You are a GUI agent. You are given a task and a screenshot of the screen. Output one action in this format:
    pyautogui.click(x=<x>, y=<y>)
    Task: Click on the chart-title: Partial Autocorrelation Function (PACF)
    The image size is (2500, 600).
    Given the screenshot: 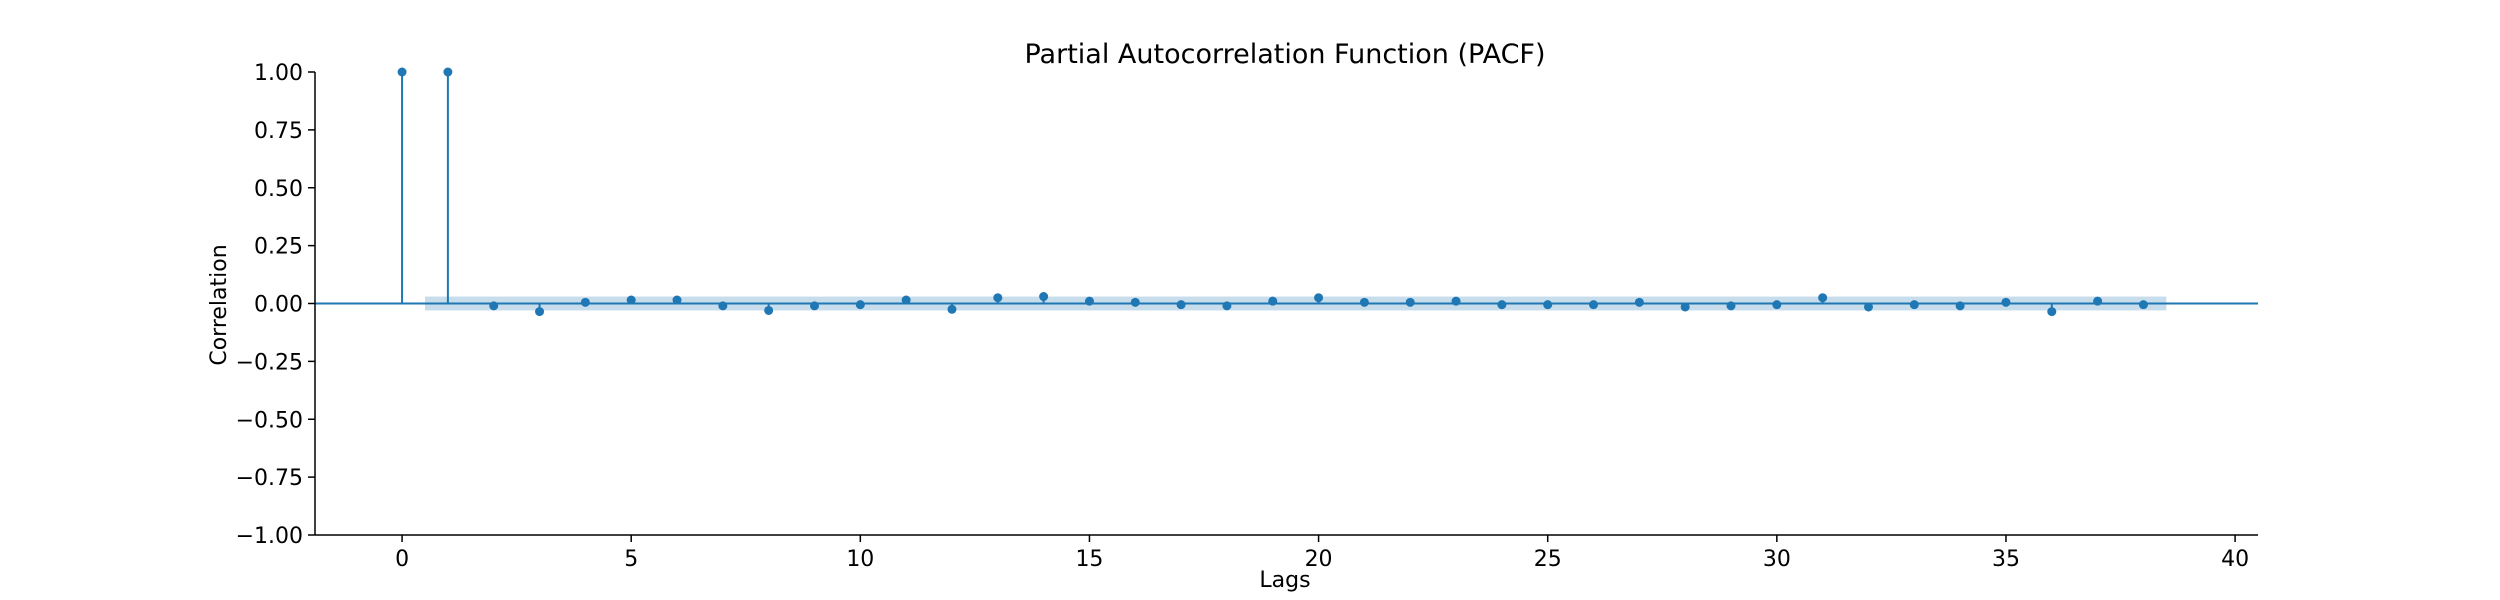 What is the action you would take?
    pyautogui.click(x=1284, y=54)
    